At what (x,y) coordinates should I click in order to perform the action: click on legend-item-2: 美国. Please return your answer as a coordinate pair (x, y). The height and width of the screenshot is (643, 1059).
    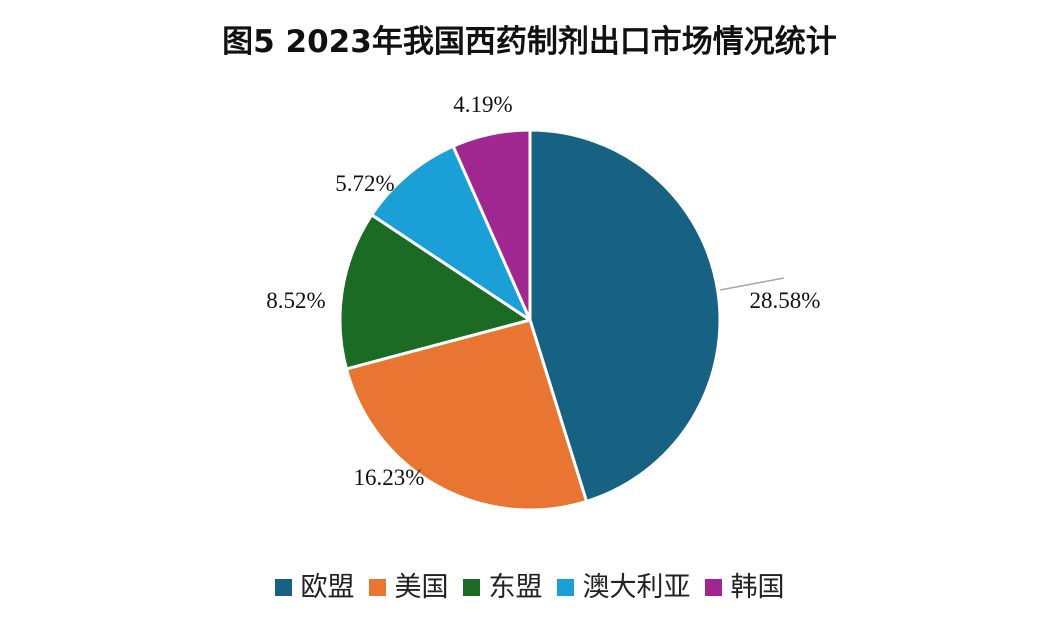
    Looking at the image, I should click on (408, 587).